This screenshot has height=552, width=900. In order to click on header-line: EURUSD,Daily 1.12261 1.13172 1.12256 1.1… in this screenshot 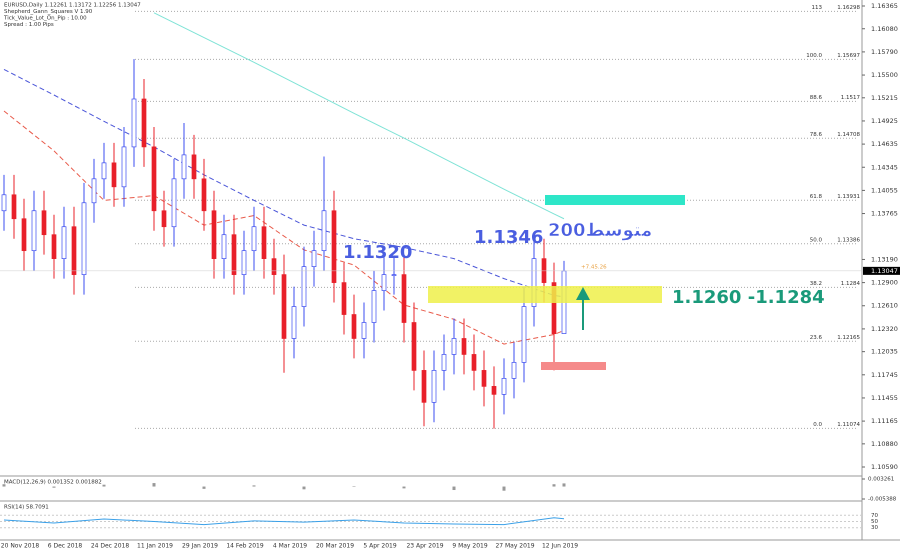, I will do `click(72, 6)`.